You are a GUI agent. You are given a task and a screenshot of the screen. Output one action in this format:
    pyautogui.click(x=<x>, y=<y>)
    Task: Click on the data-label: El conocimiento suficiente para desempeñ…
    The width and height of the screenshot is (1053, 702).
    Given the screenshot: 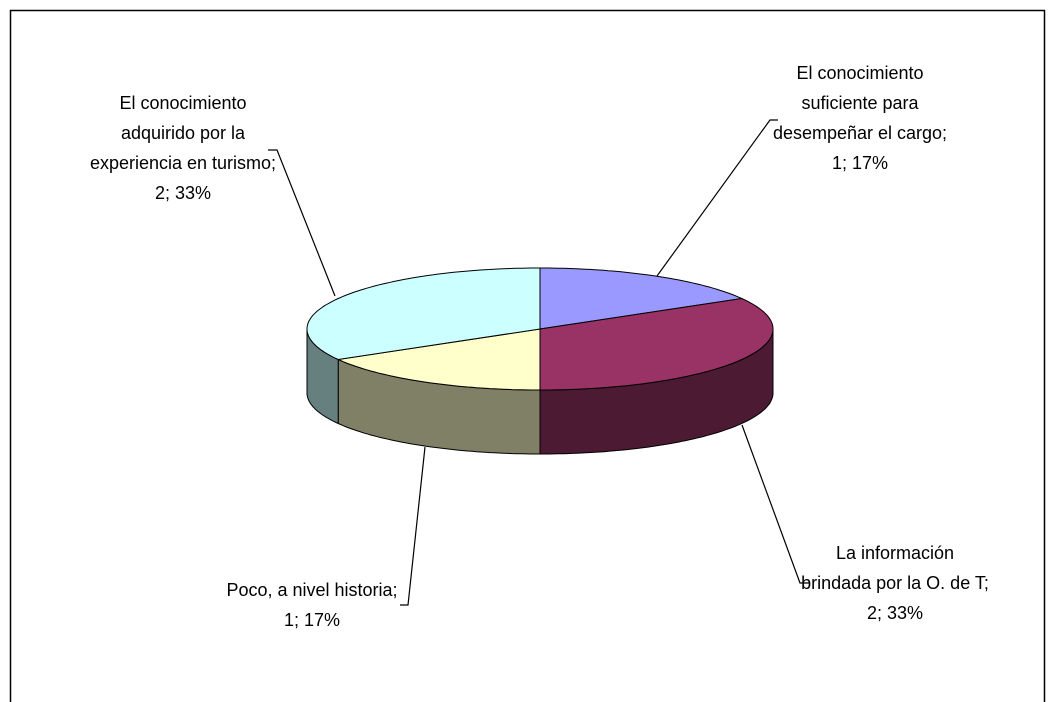 What is the action you would take?
    pyautogui.click(x=860, y=118)
    